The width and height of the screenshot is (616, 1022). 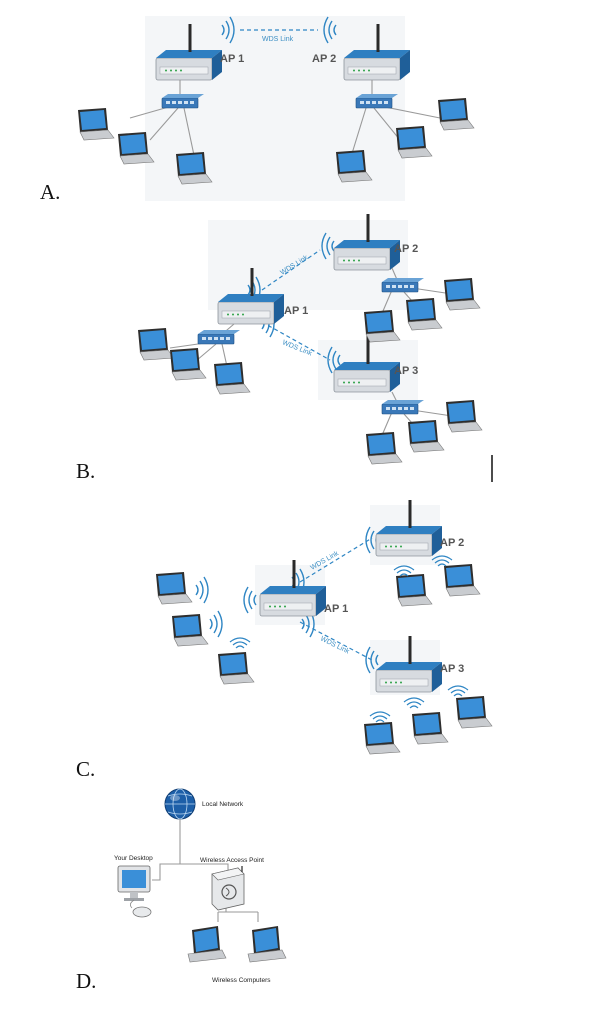 What do you see at coordinates (134, 883) in the screenshot?
I see `monitor-icon` at bounding box center [134, 883].